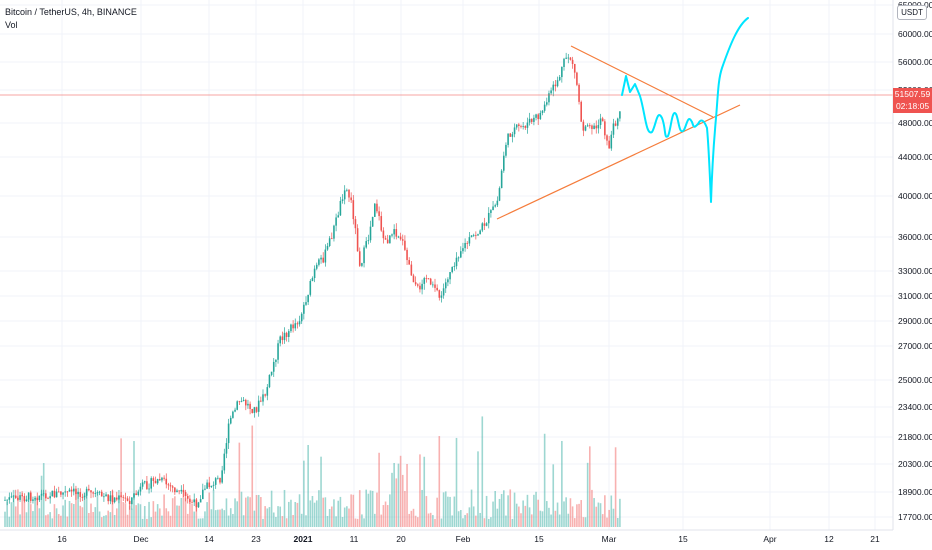  I want to click on volume-indicator-label: Vol, so click(11, 25).